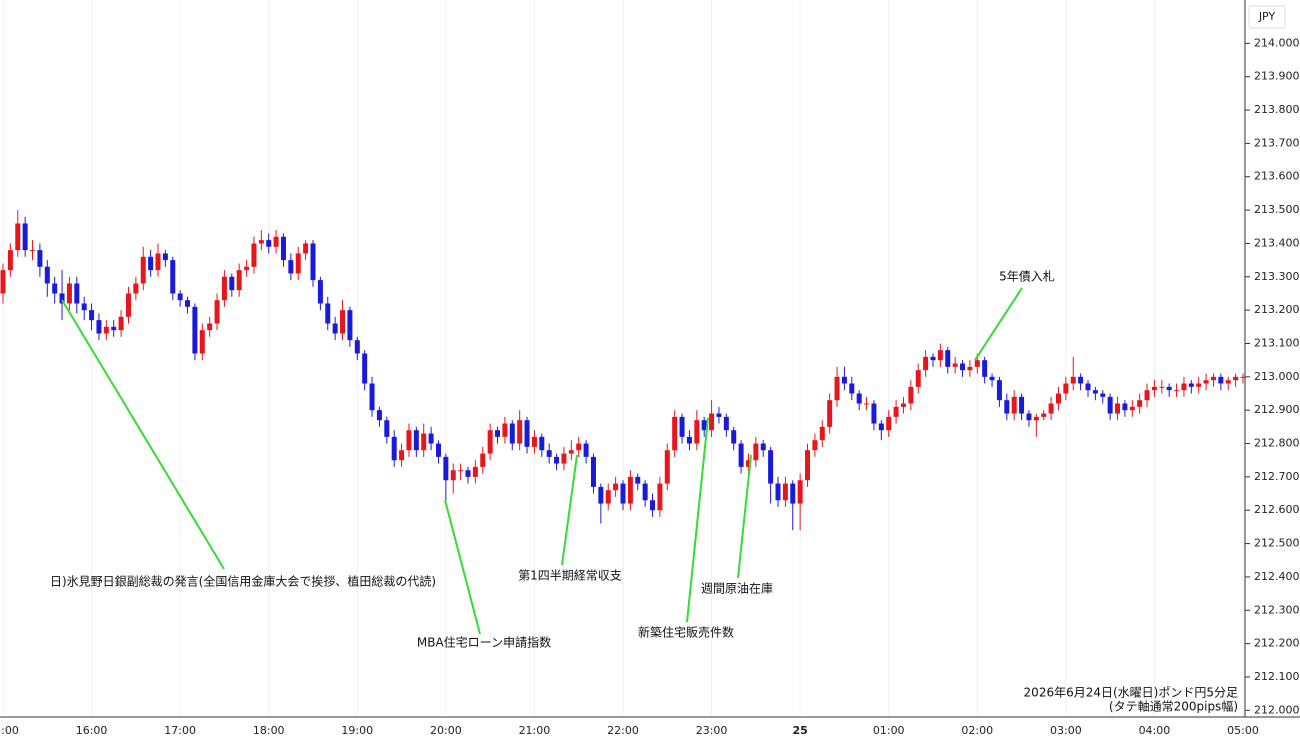 The image size is (1300, 745). Describe the element at coordinates (92, 730) in the screenshot. I see `x-tick-label: 16:00` at that location.